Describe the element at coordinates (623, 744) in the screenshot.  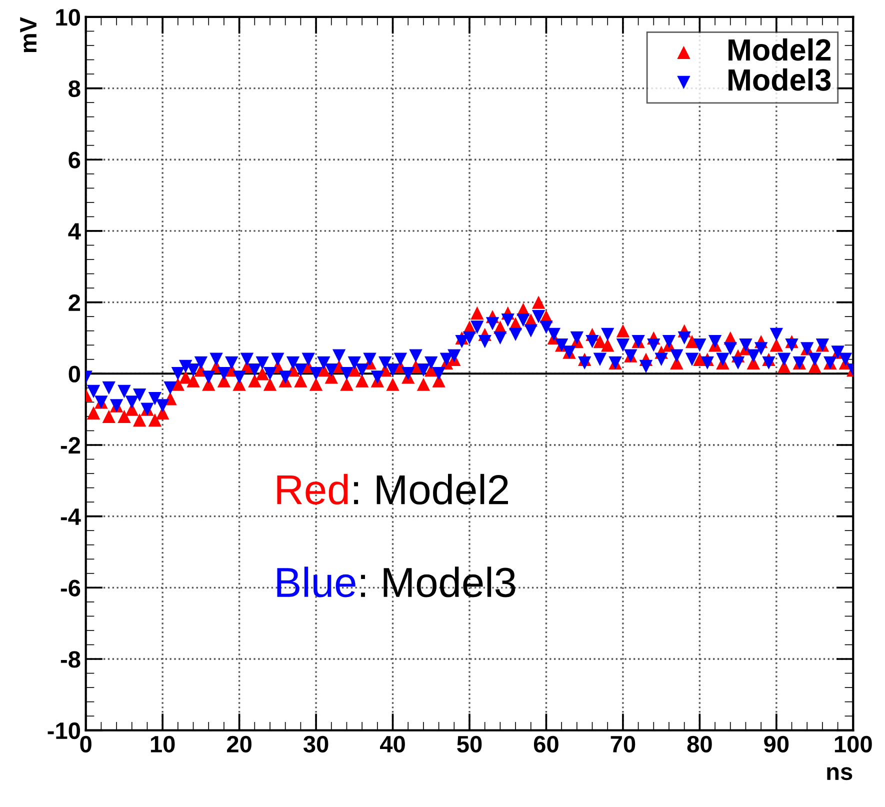
I see `x-tick-label: 70` at that location.